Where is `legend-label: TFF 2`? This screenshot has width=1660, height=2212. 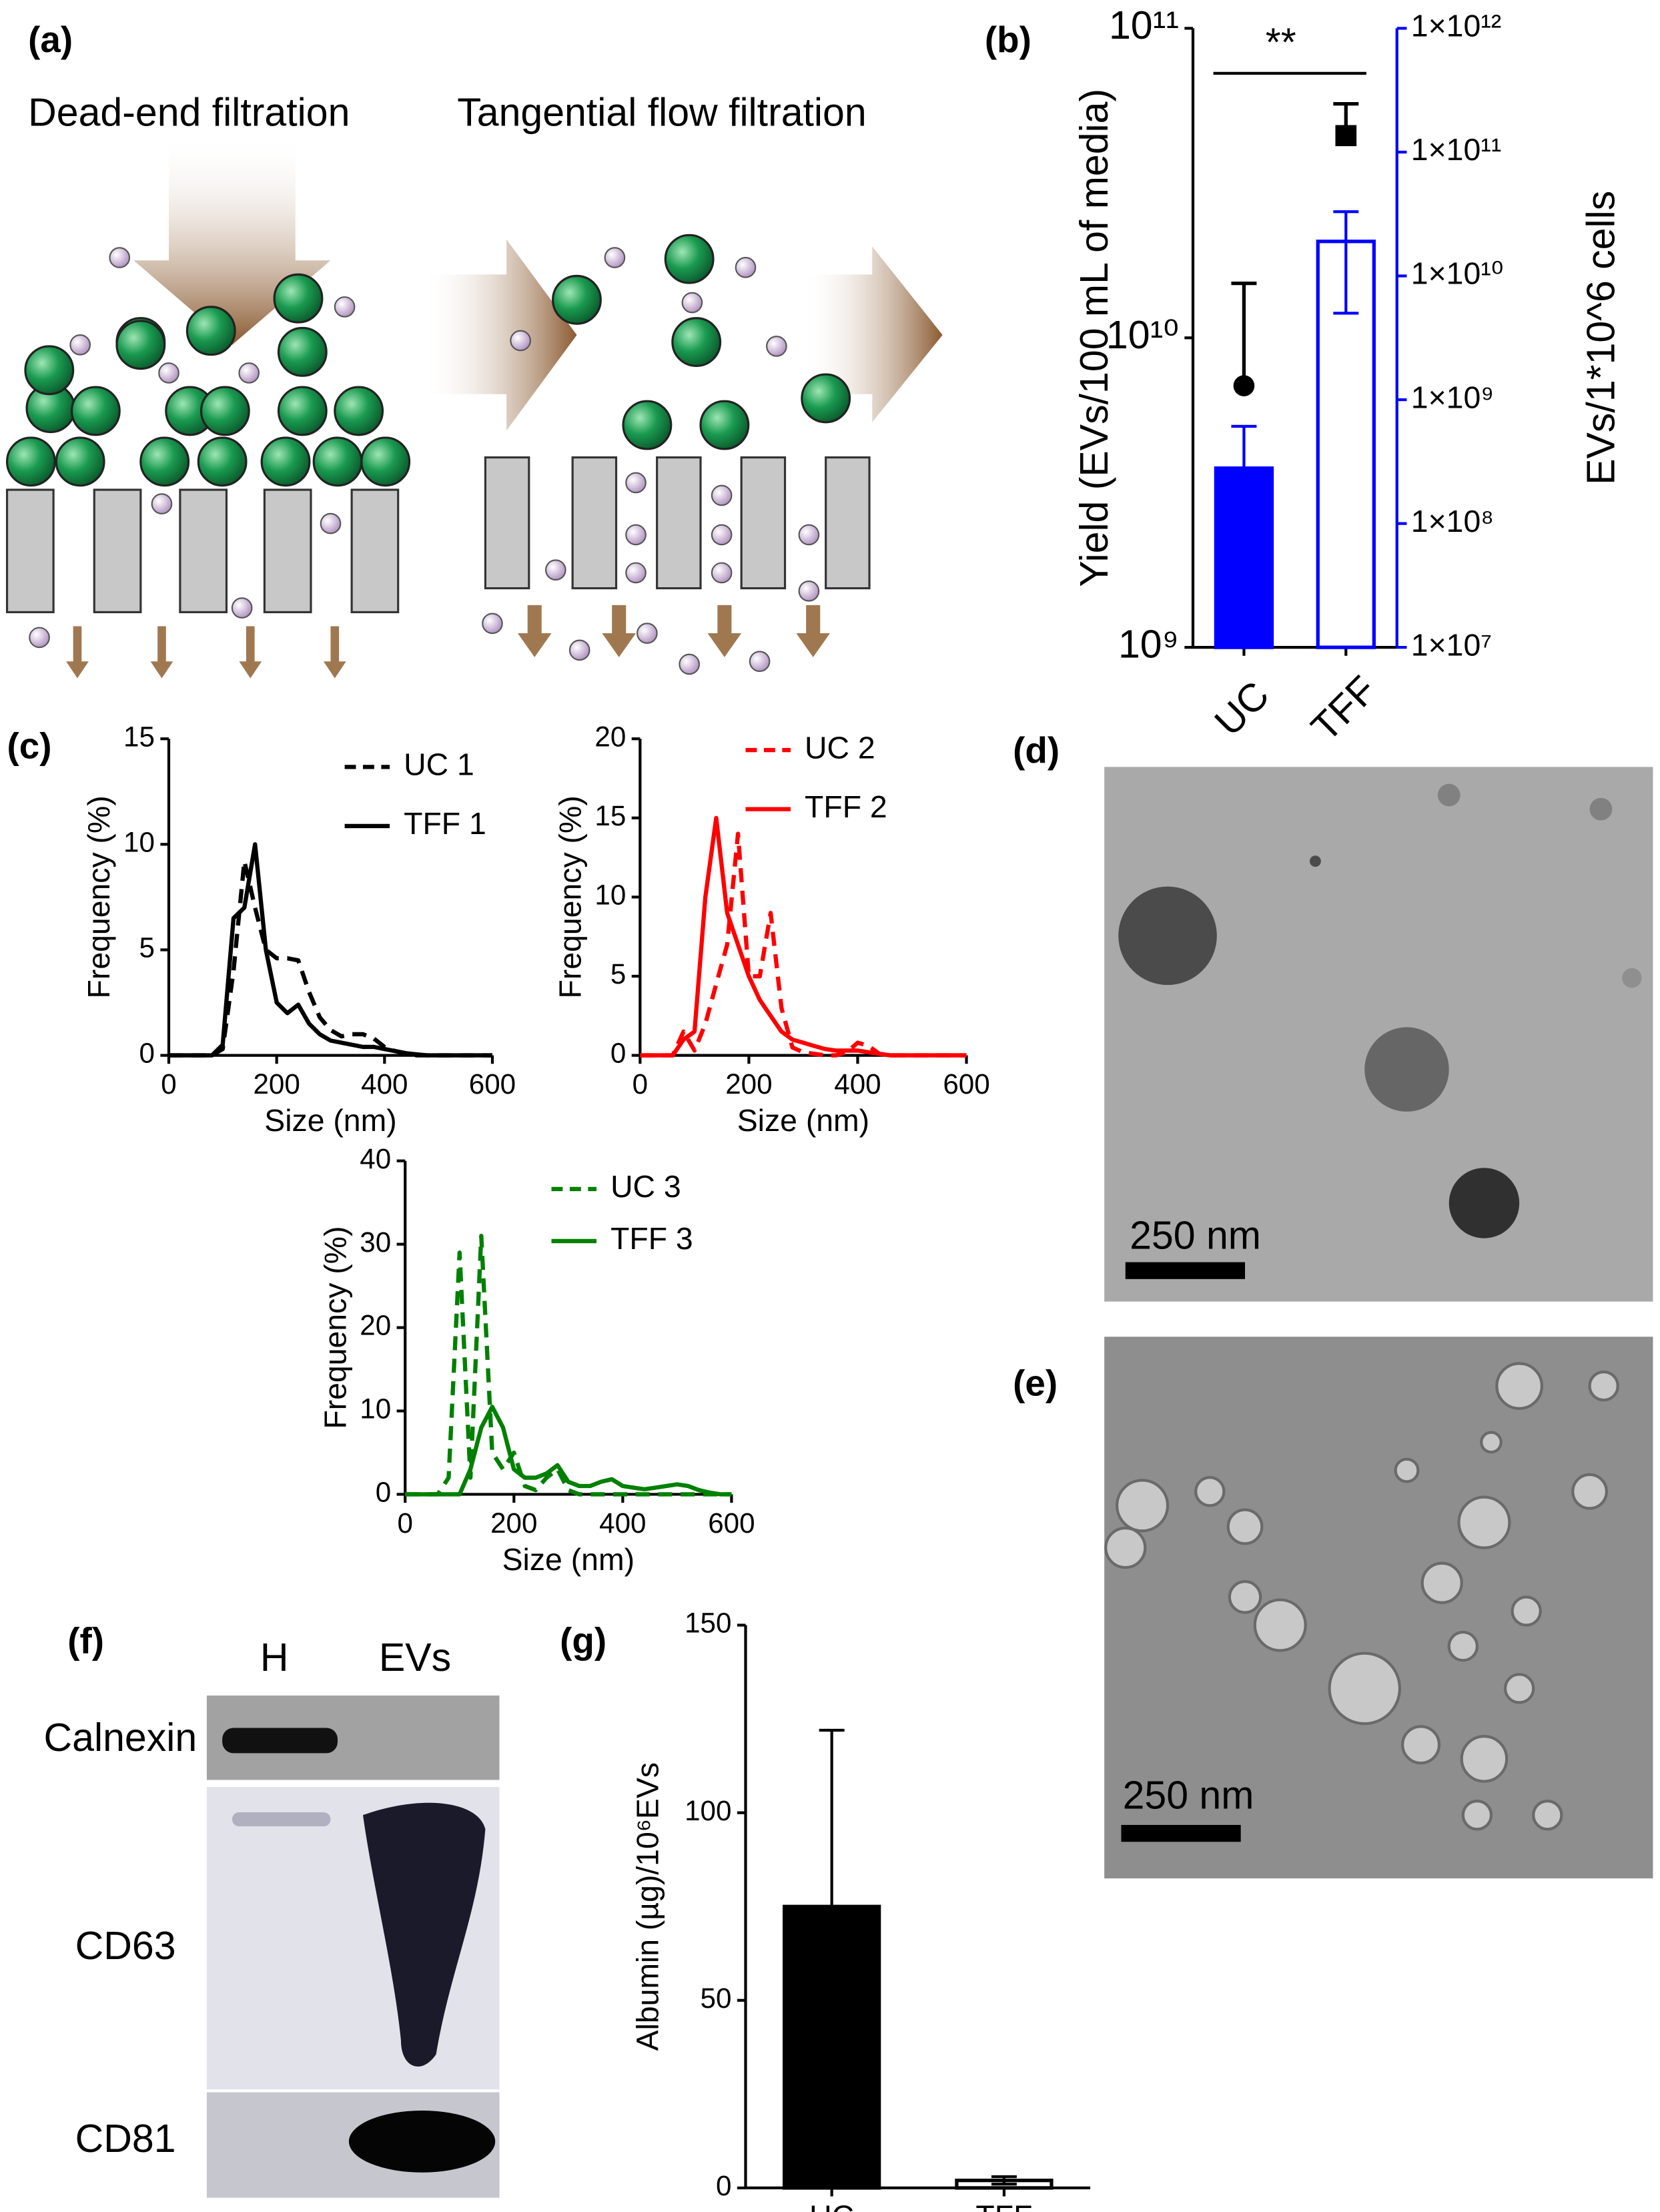 legend-label: TFF 2 is located at coordinates (846, 806).